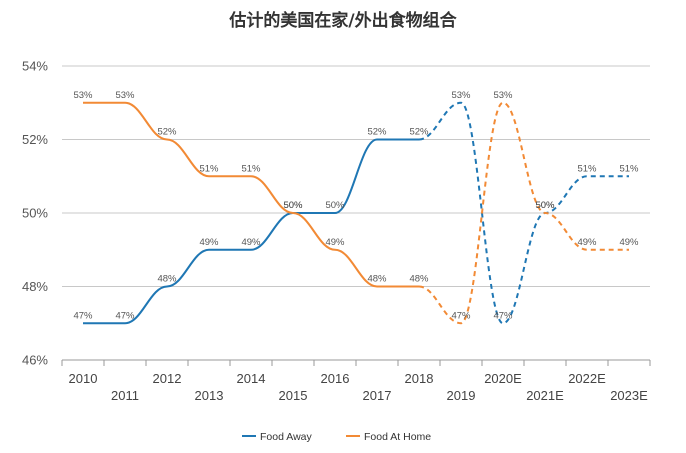 This screenshot has height=453, width=686. What do you see at coordinates (461, 395) in the screenshot?
I see `x-tick-label: 2019` at bounding box center [461, 395].